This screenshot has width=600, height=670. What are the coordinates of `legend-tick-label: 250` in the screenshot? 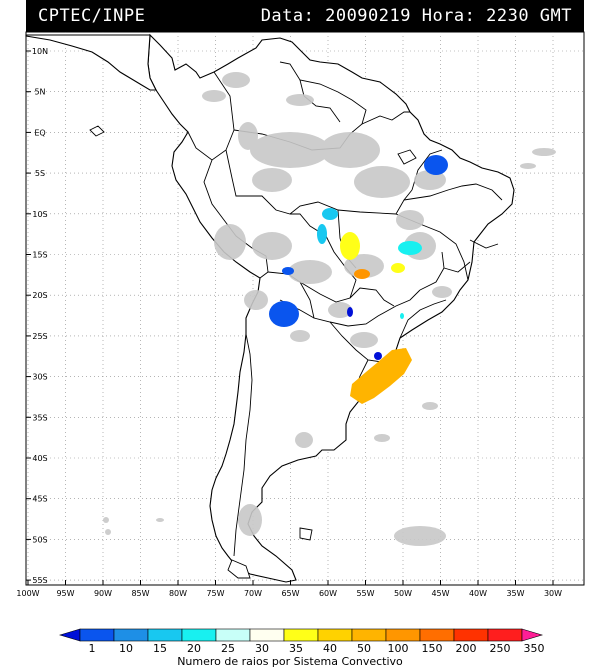 It's located at (500, 648).